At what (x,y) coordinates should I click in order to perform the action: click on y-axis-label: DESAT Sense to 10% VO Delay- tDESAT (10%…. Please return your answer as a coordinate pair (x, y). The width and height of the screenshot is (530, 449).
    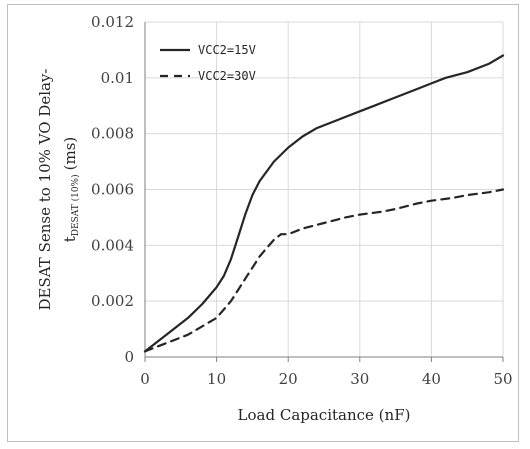
    Looking at the image, I should click on (58, 190).